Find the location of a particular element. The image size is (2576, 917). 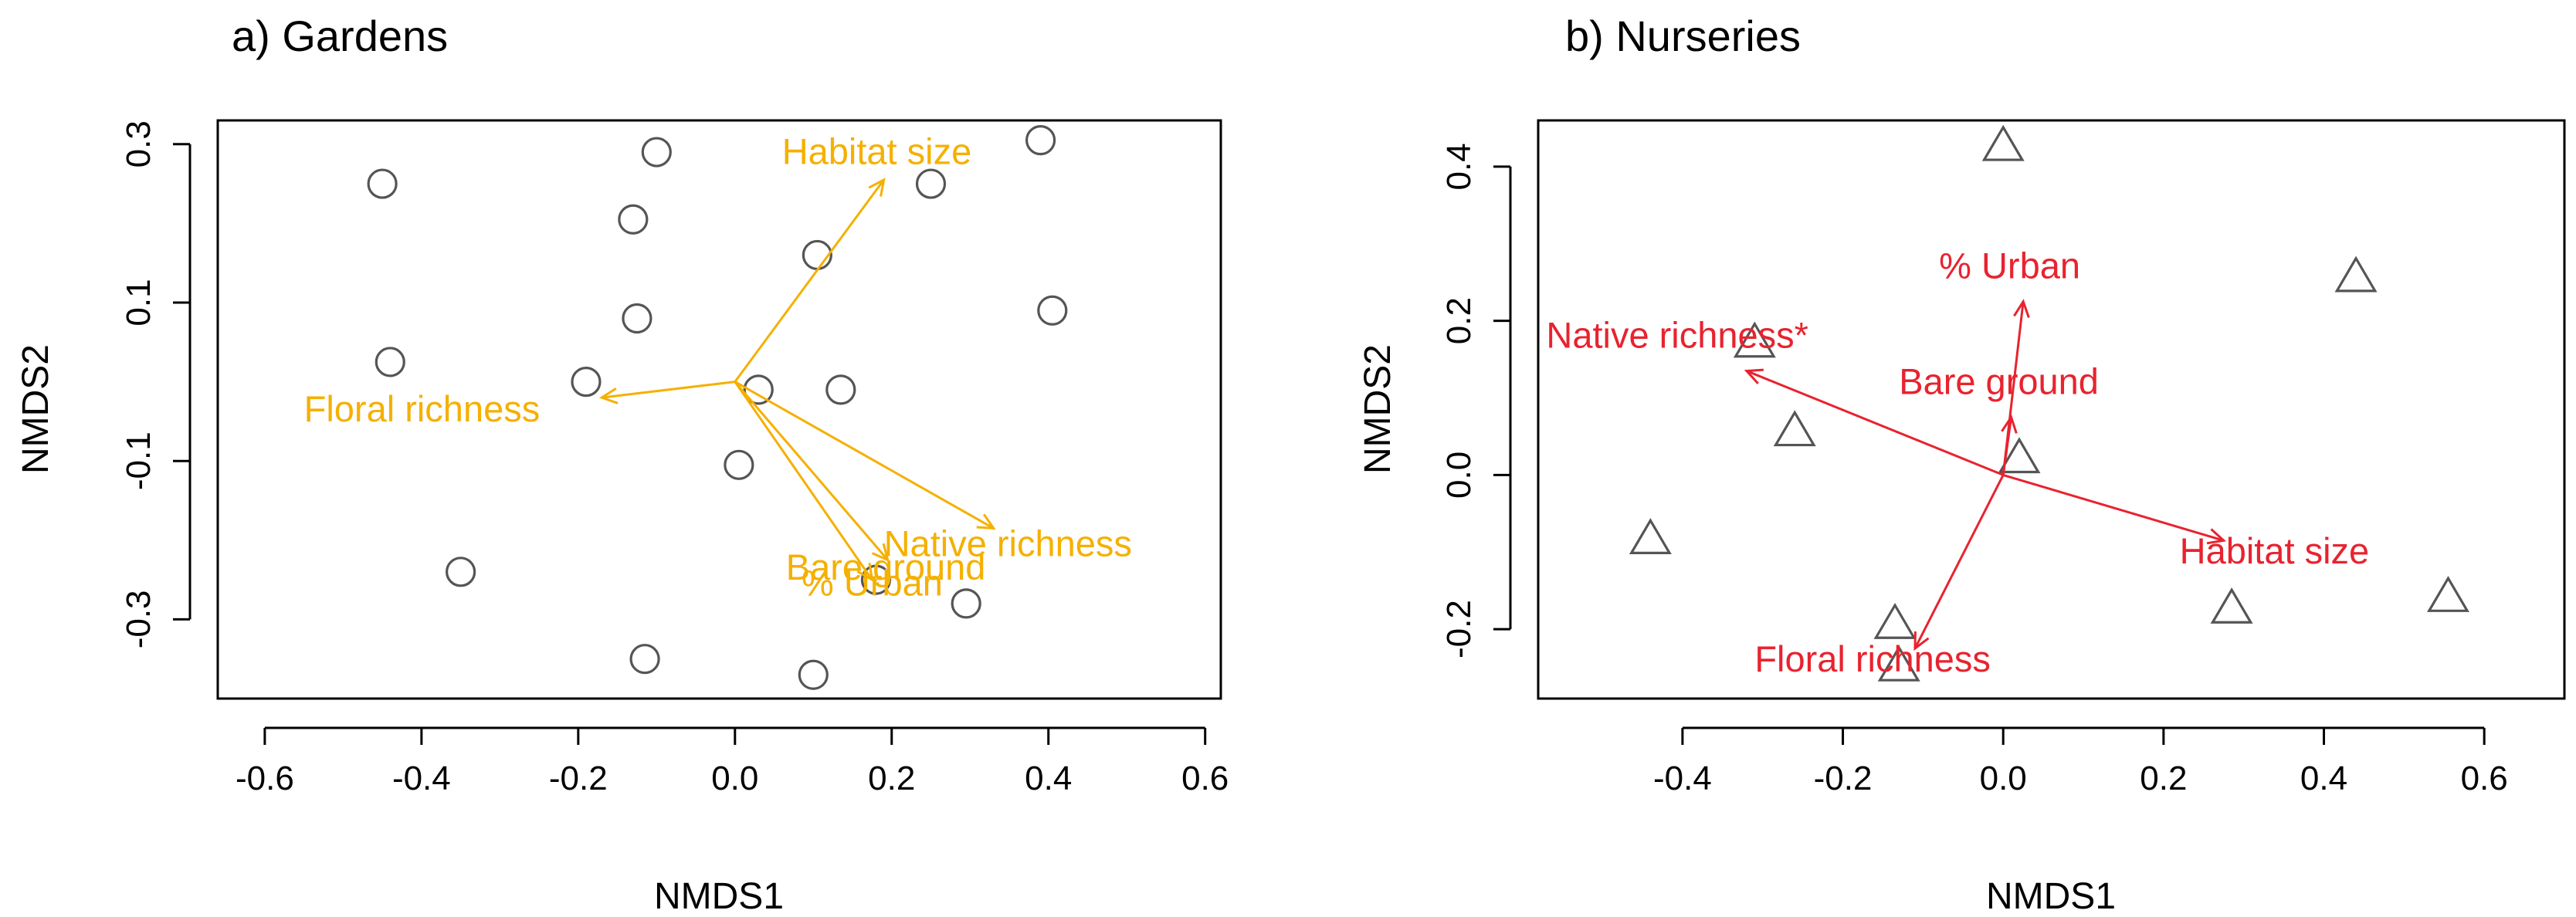

y-tick-label: 0.2 is located at coordinates (1459, 320).